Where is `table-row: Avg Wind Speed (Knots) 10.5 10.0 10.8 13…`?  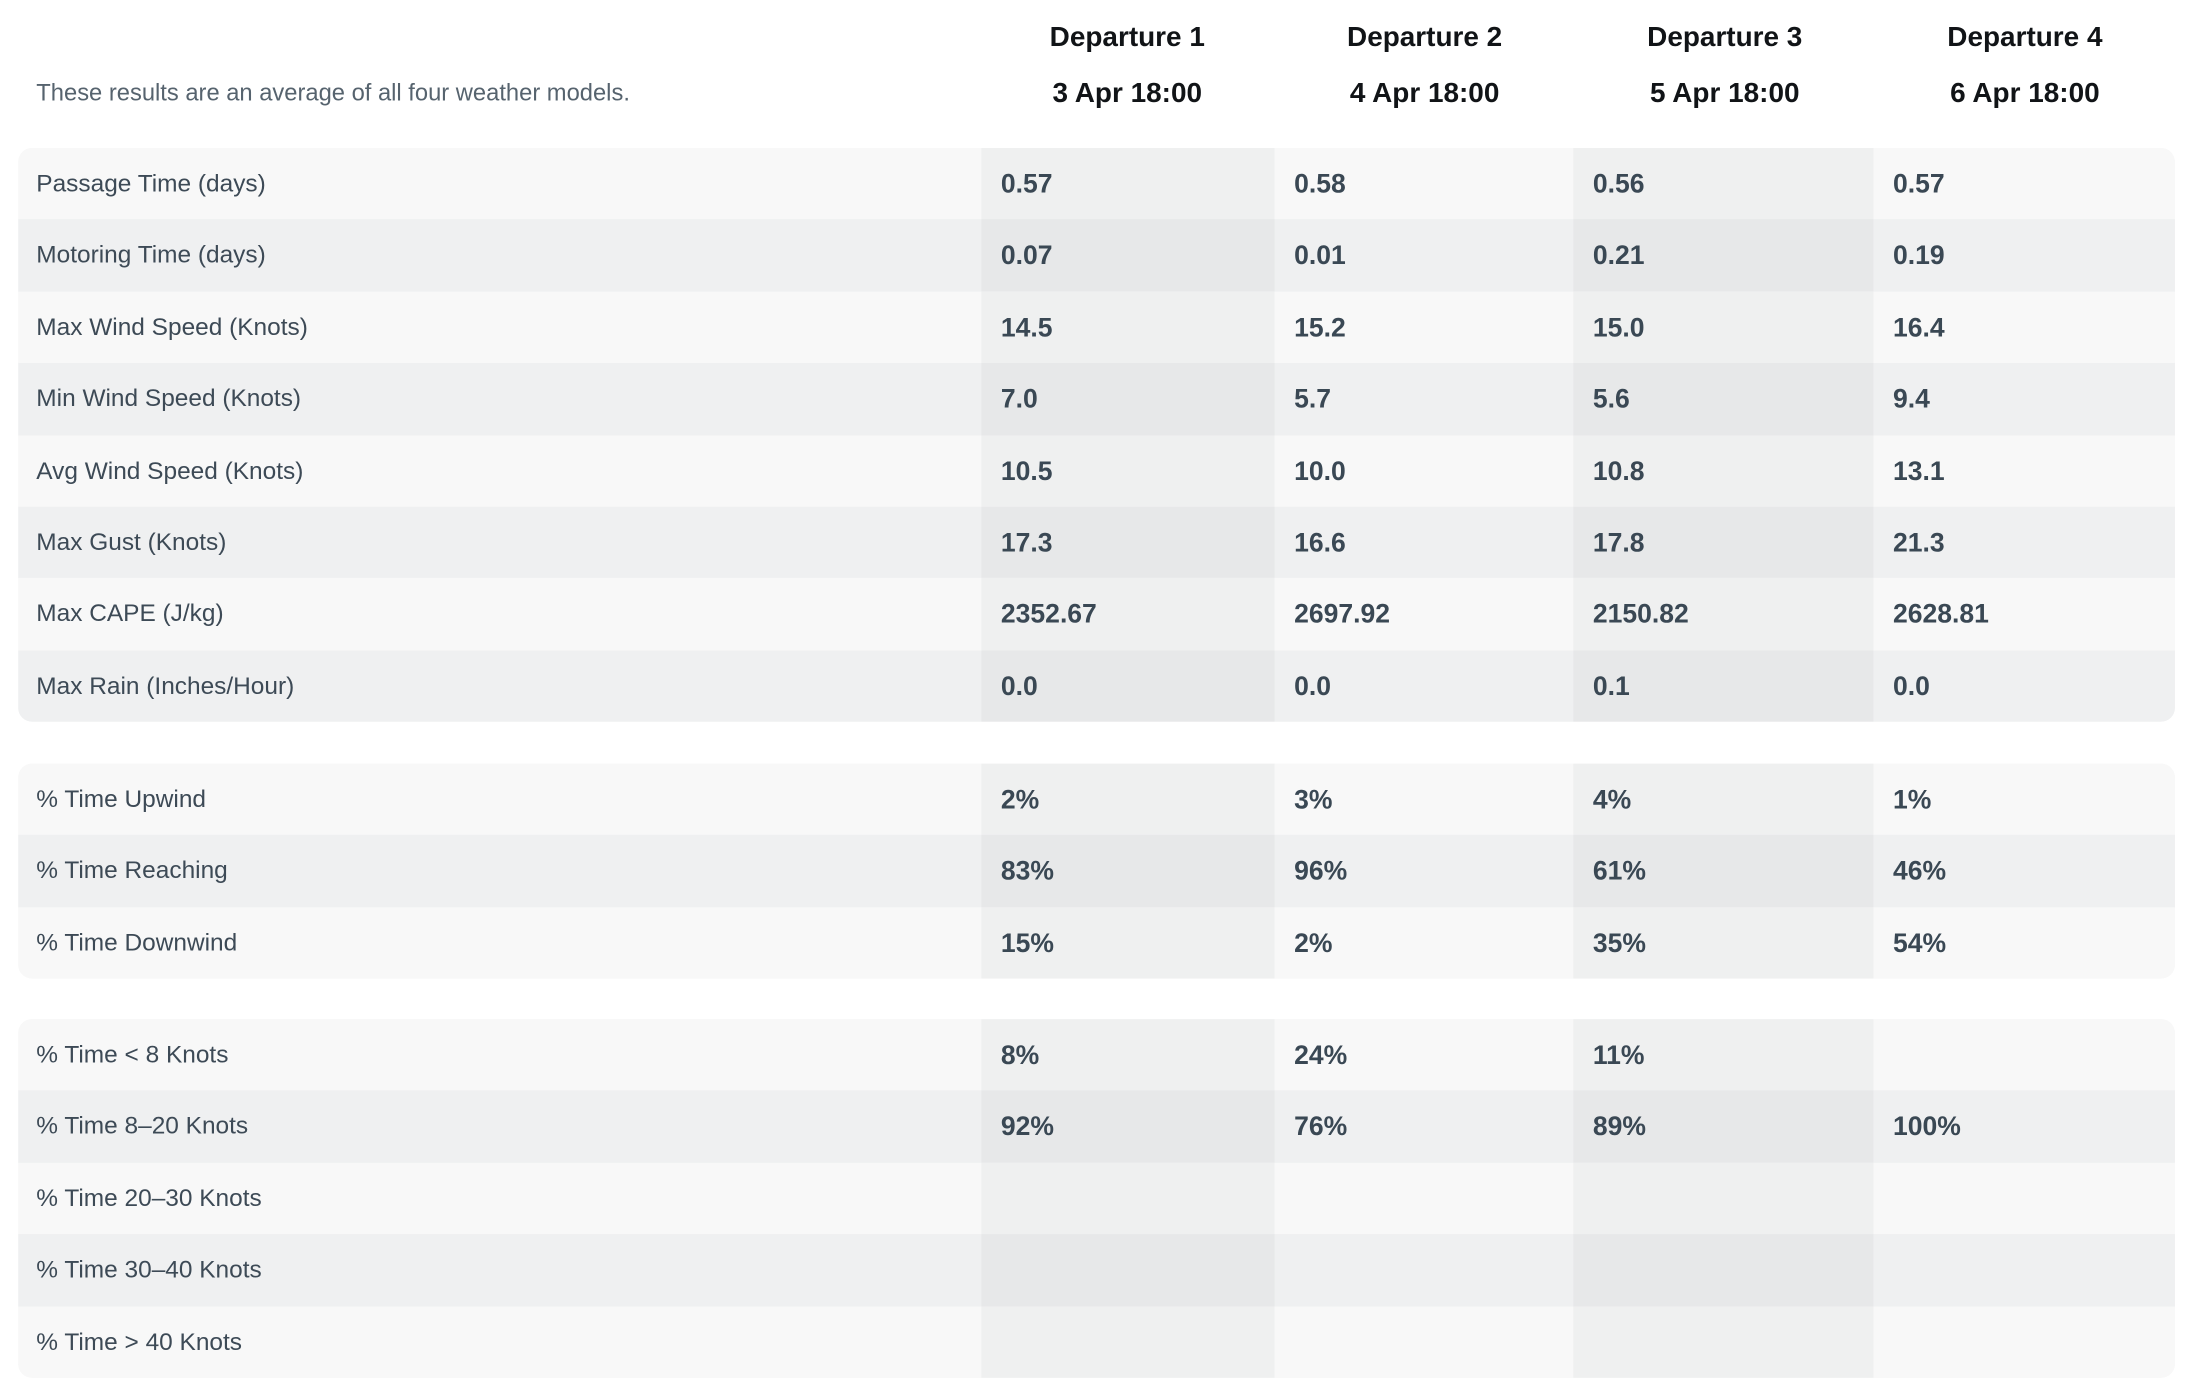 table-row: Avg Wind Speed (Knots) 10.5 10.0 10.8 13… is located at coordinates (1096, 470).